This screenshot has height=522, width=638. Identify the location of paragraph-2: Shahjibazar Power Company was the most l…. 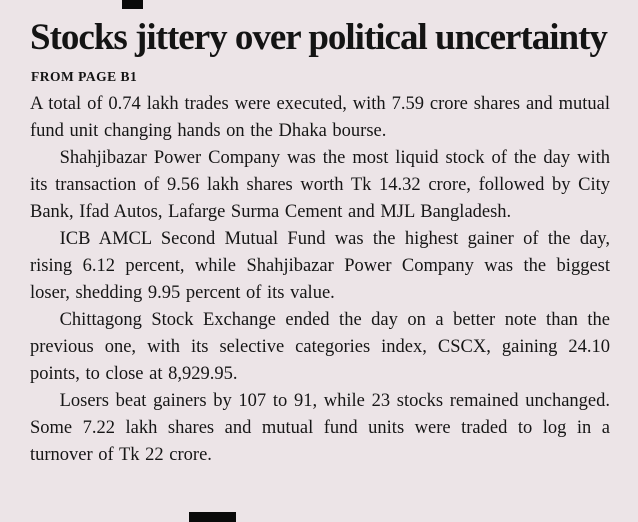
(320, 184).